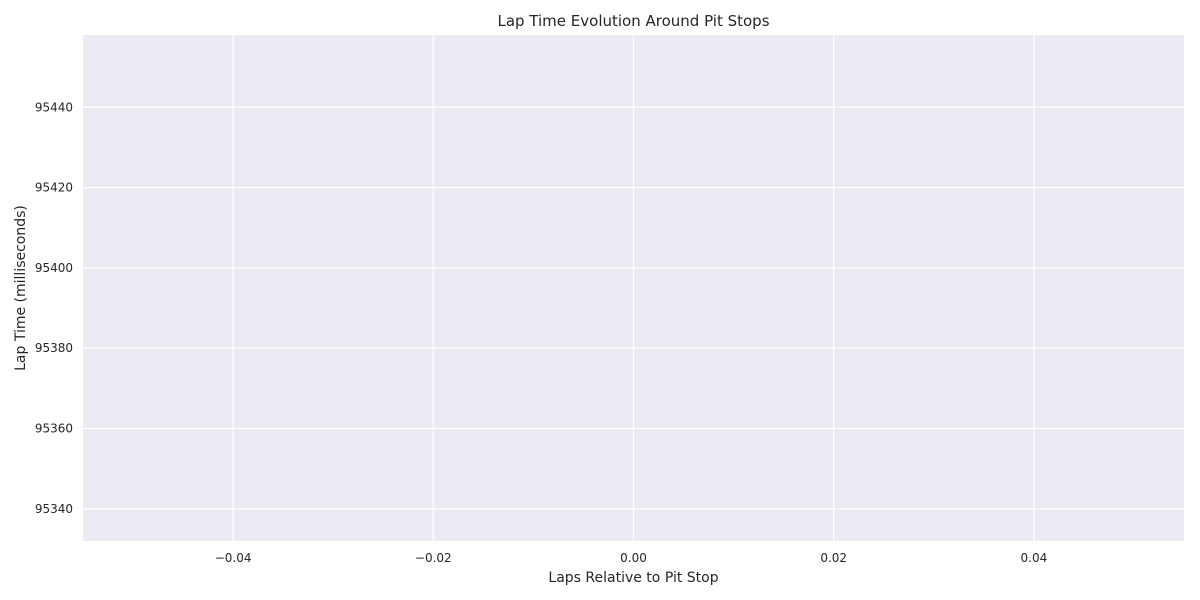 The width and height of the screenshot is (1200, 600). What do you see at coordinates (54, 268) in the screenshot?
I see `y-tick-label: 95400` at bounding box center [54, 268].